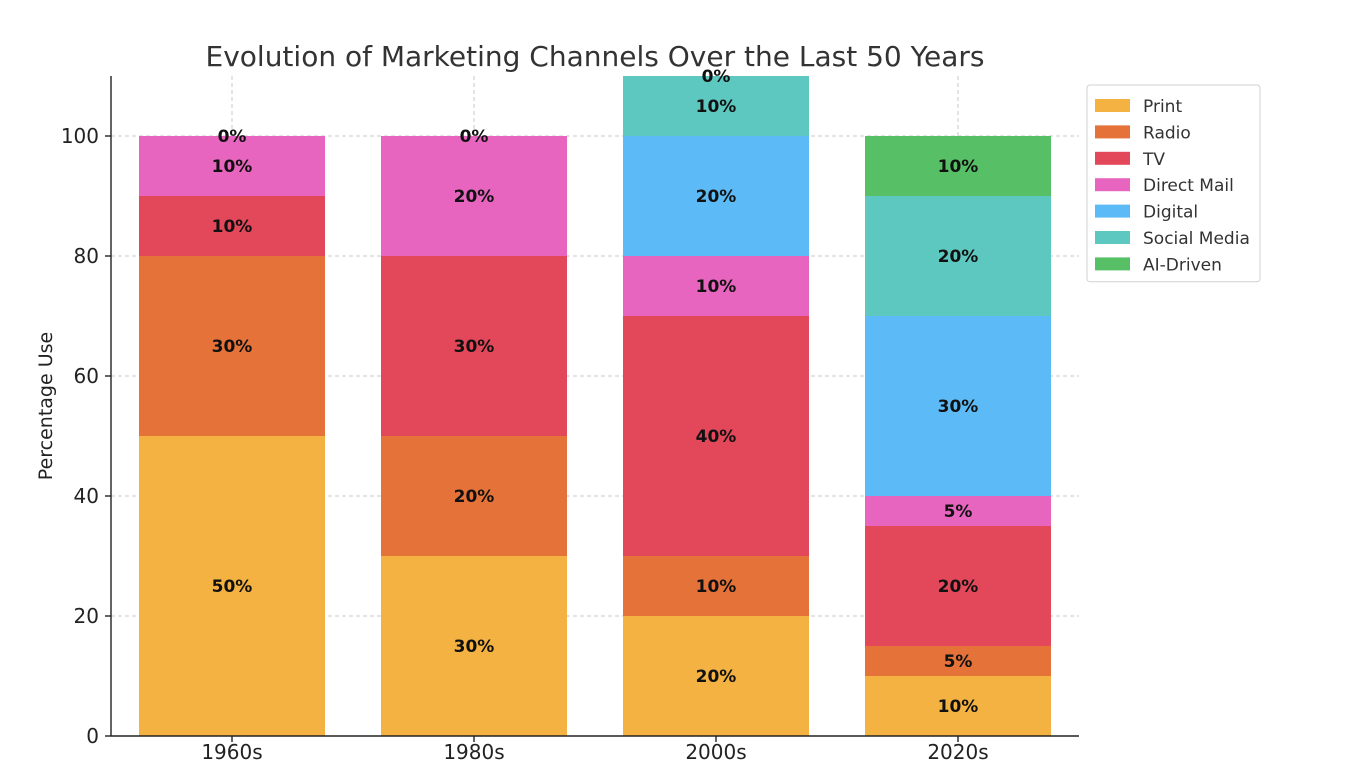  I want to click on legend-label: Print, so click(1162, 107).